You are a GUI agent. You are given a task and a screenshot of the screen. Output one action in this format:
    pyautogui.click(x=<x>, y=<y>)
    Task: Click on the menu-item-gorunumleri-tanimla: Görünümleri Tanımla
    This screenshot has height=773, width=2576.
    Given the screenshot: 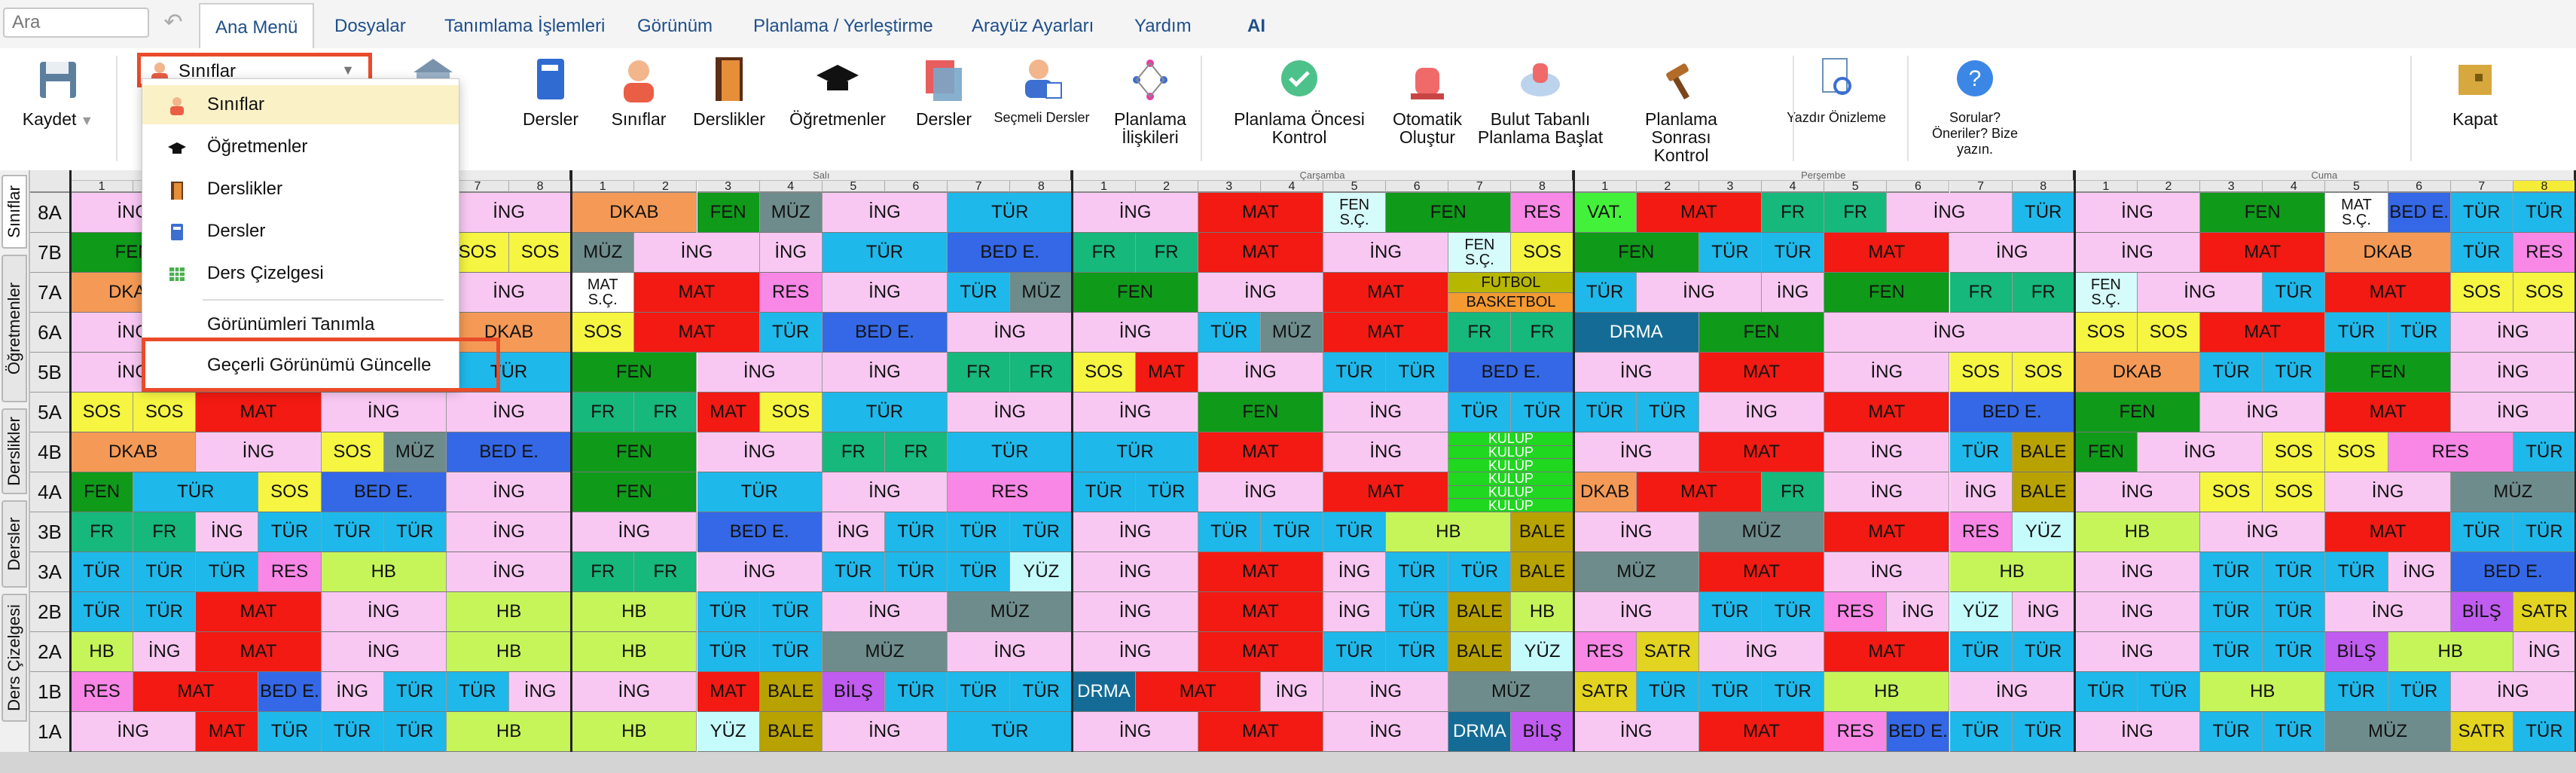 What is the action you would take?
    pyautogui.click(x=301, y=324)
    